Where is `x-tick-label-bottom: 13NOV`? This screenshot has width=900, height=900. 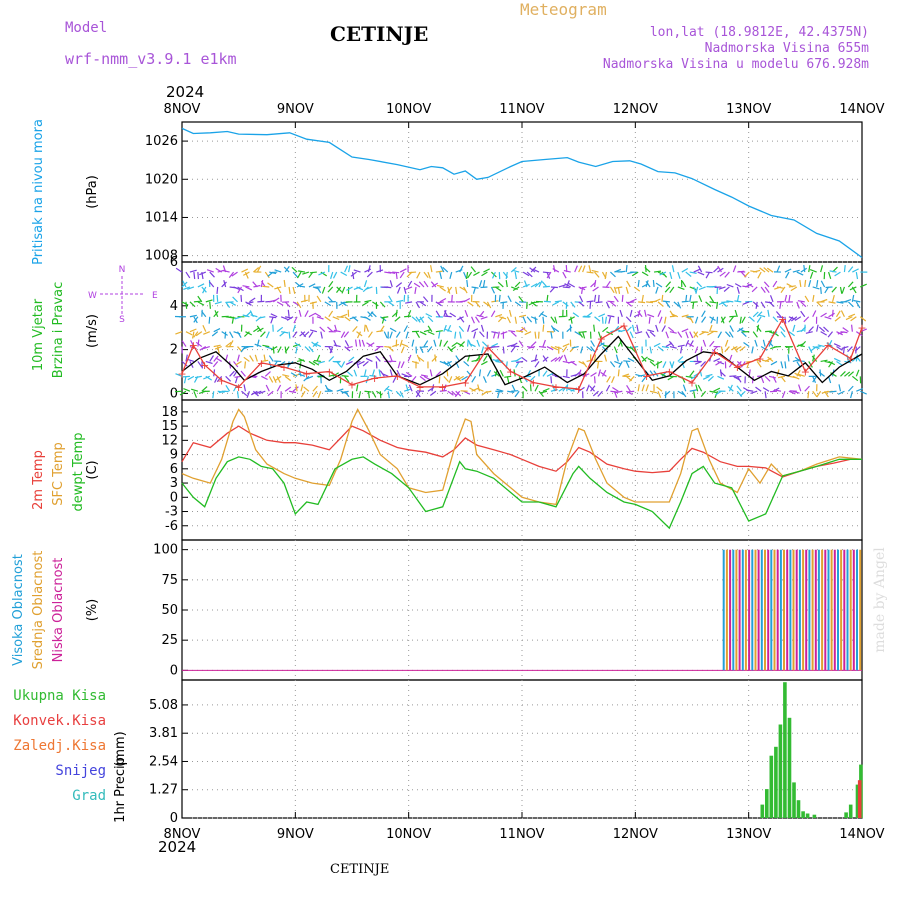 x-tick-label-bottom: 13NOV is located at coordinates (748, 834).